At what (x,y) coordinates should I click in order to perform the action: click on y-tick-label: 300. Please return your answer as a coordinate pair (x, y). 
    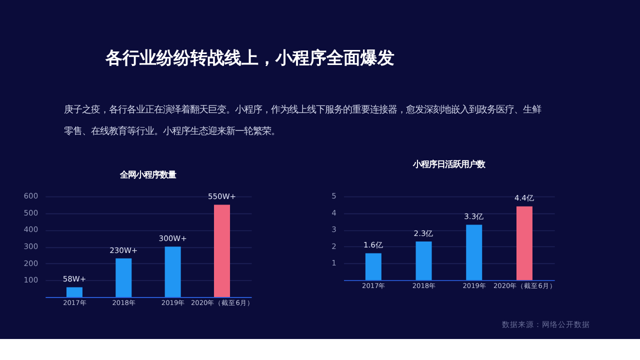
    Looking at the image, I should click on (31, 247).